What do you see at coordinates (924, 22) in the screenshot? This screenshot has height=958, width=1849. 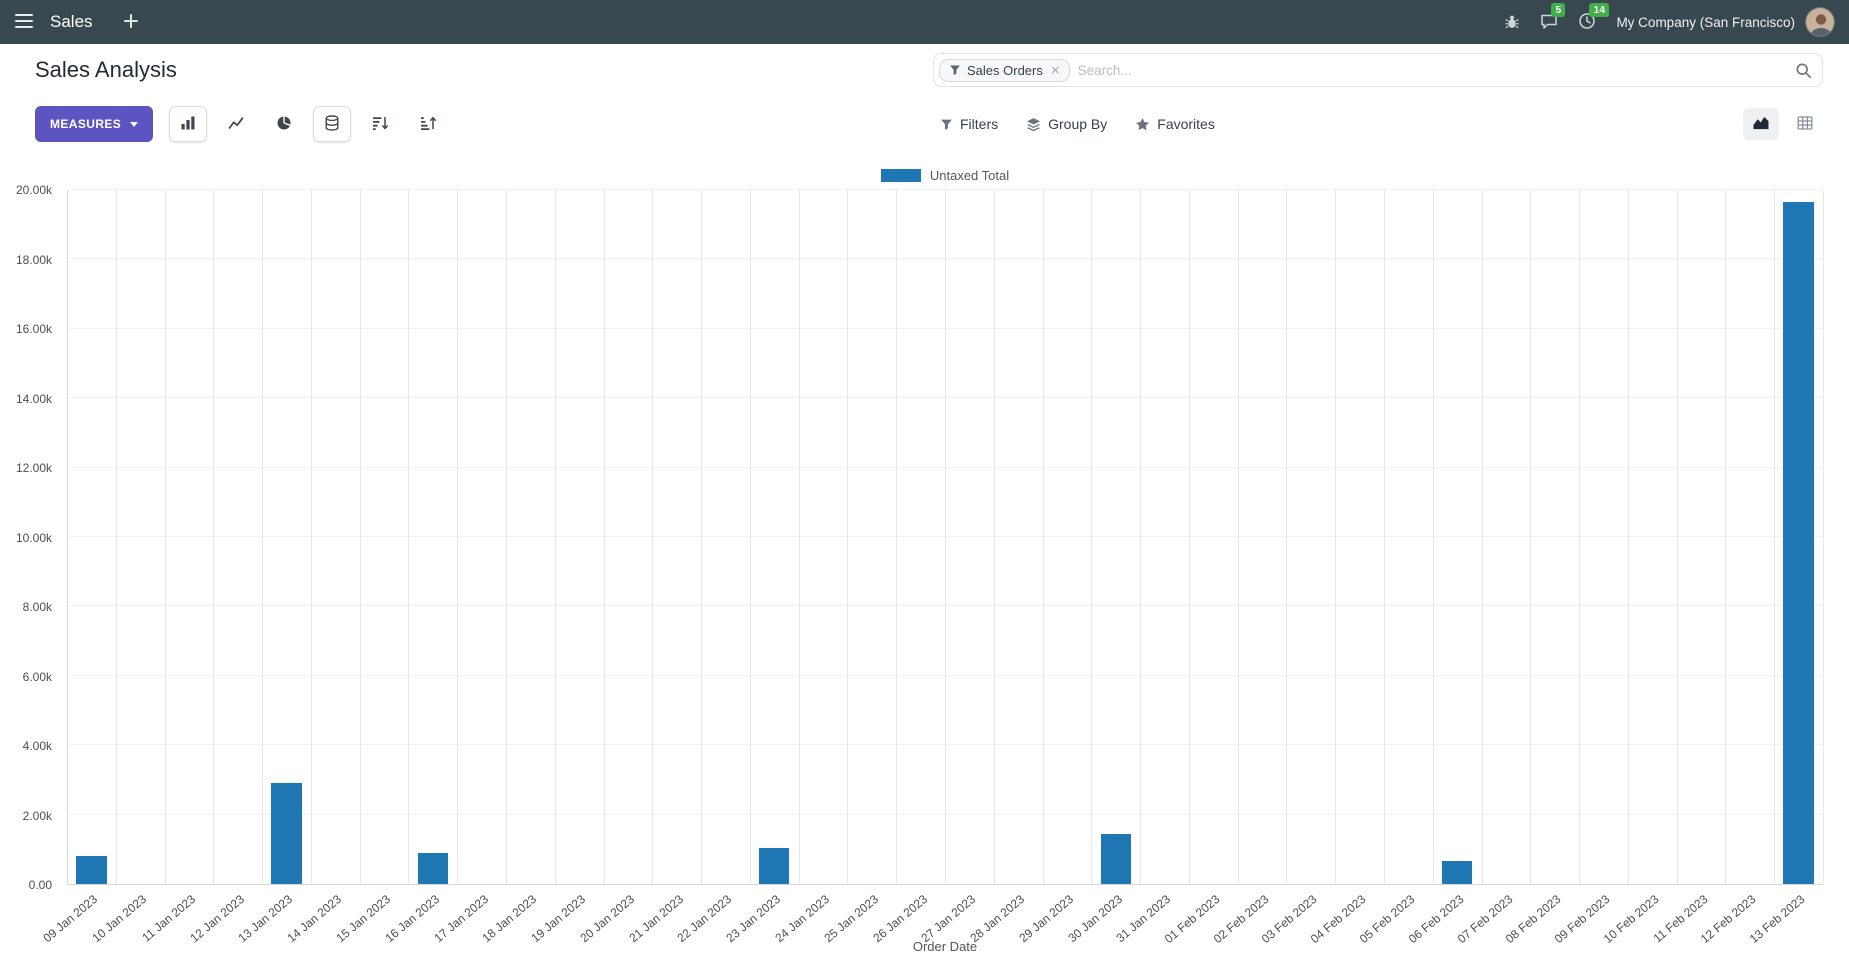 I see `top-navbar: Sales 5` at bounding box center [924, 22].